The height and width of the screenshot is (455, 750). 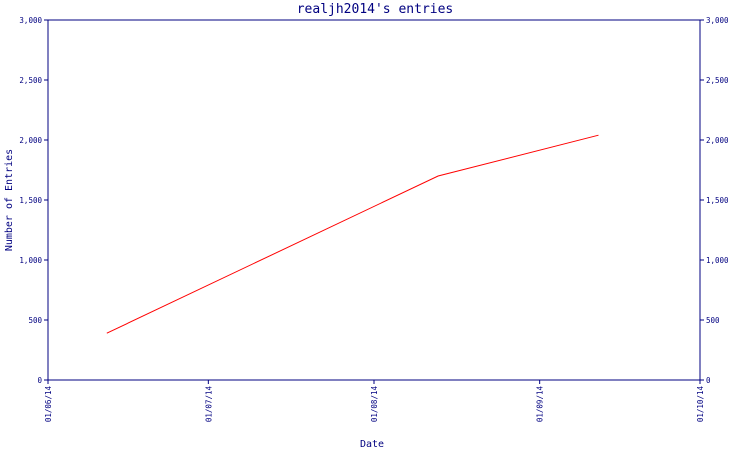 I want to click on y-tick-label-right: 2,000, so click(x=717, y=140).